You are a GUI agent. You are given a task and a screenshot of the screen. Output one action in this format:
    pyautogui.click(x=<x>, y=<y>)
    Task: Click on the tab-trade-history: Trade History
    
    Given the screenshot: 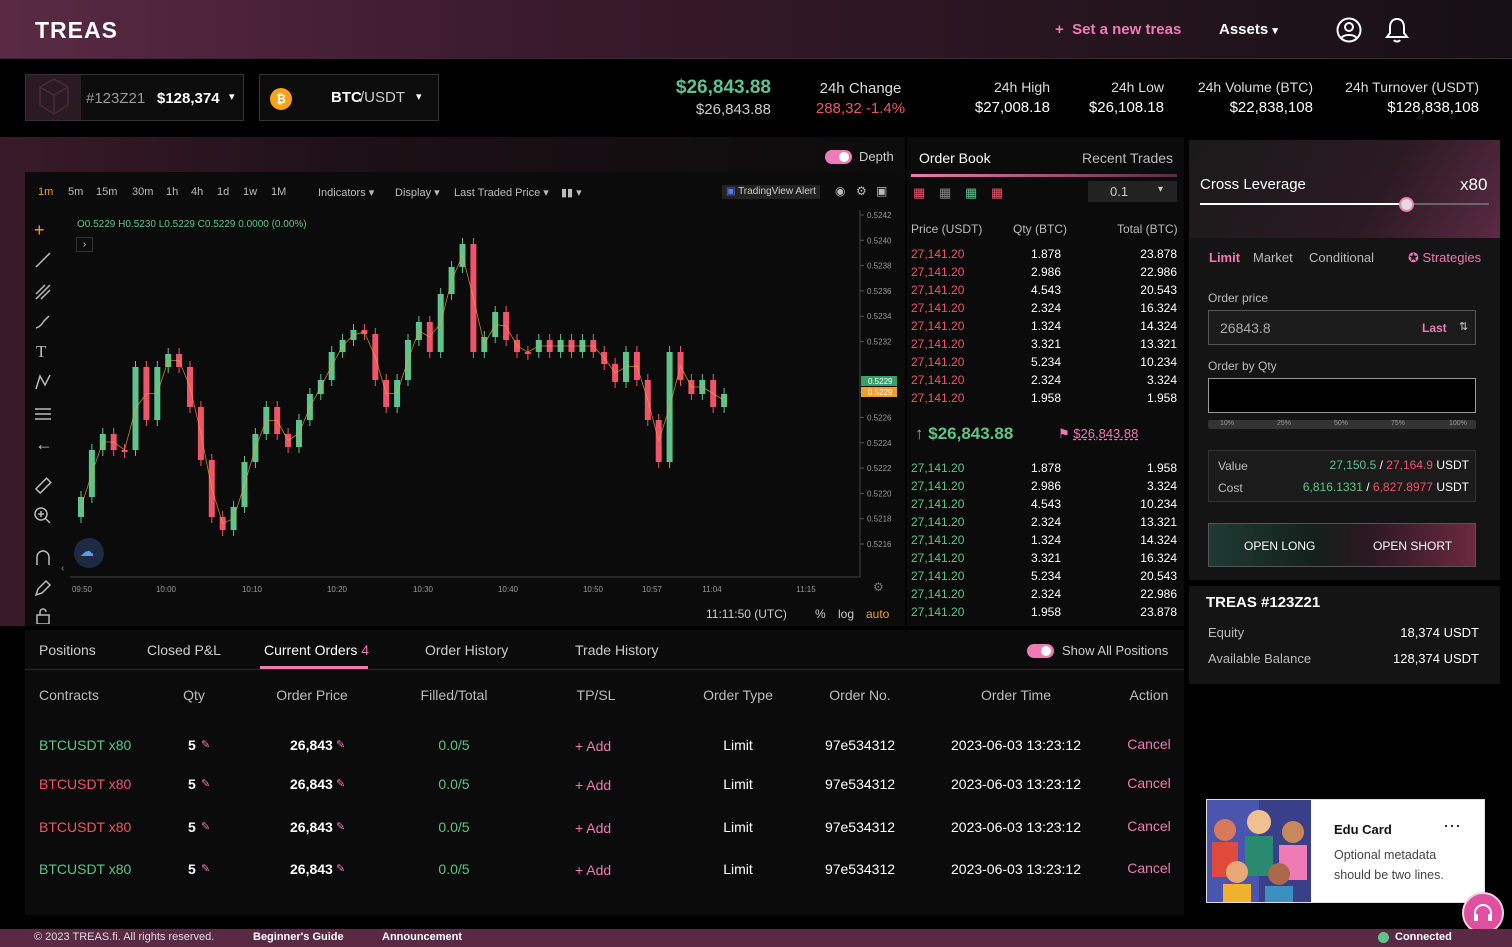 What is the action you would take?
    pyautogui.click(x=617, y=650)
    